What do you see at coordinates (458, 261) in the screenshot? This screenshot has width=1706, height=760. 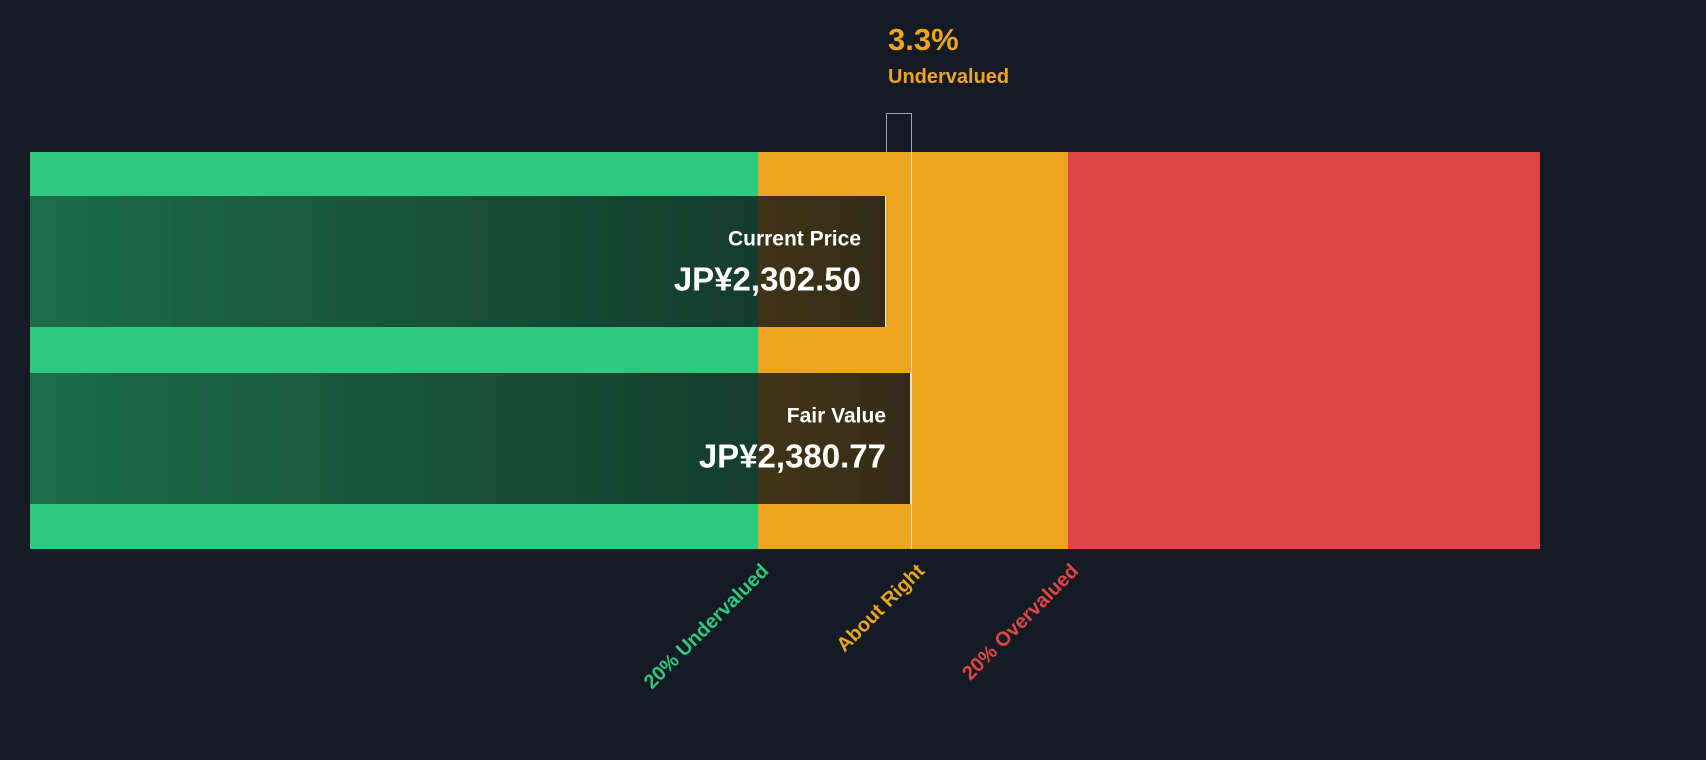 I see `current-price-bar: Current Price JP¥2,302.50` at bounding box center [458, 261].